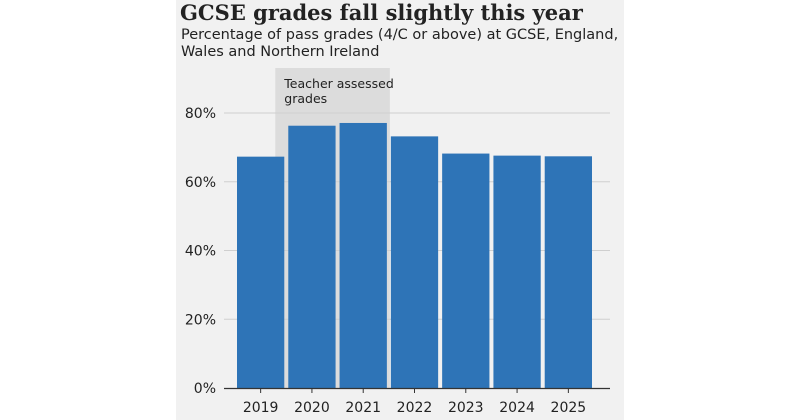  What do you see at coordinates (200, 320) in the screenshot?
I see `y-tick-label: 20%` at bounding box center [200, 320].